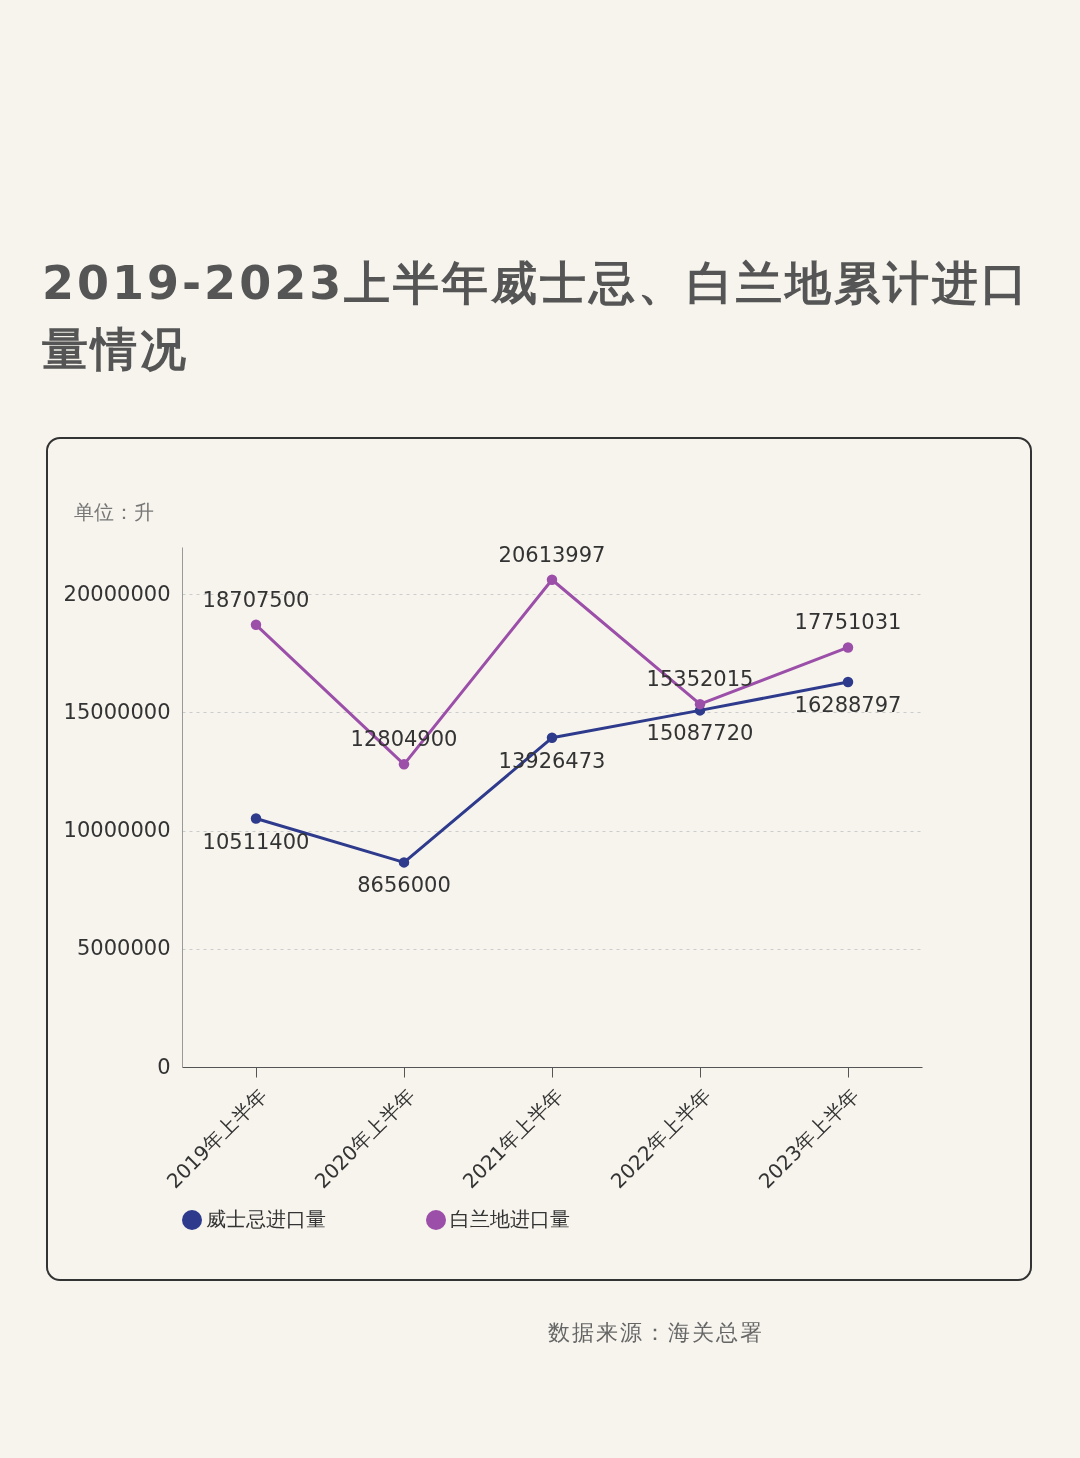  Describe the element at coordinates (256, 599) in the screenshot. I see `data-label: 18707500` at that location.